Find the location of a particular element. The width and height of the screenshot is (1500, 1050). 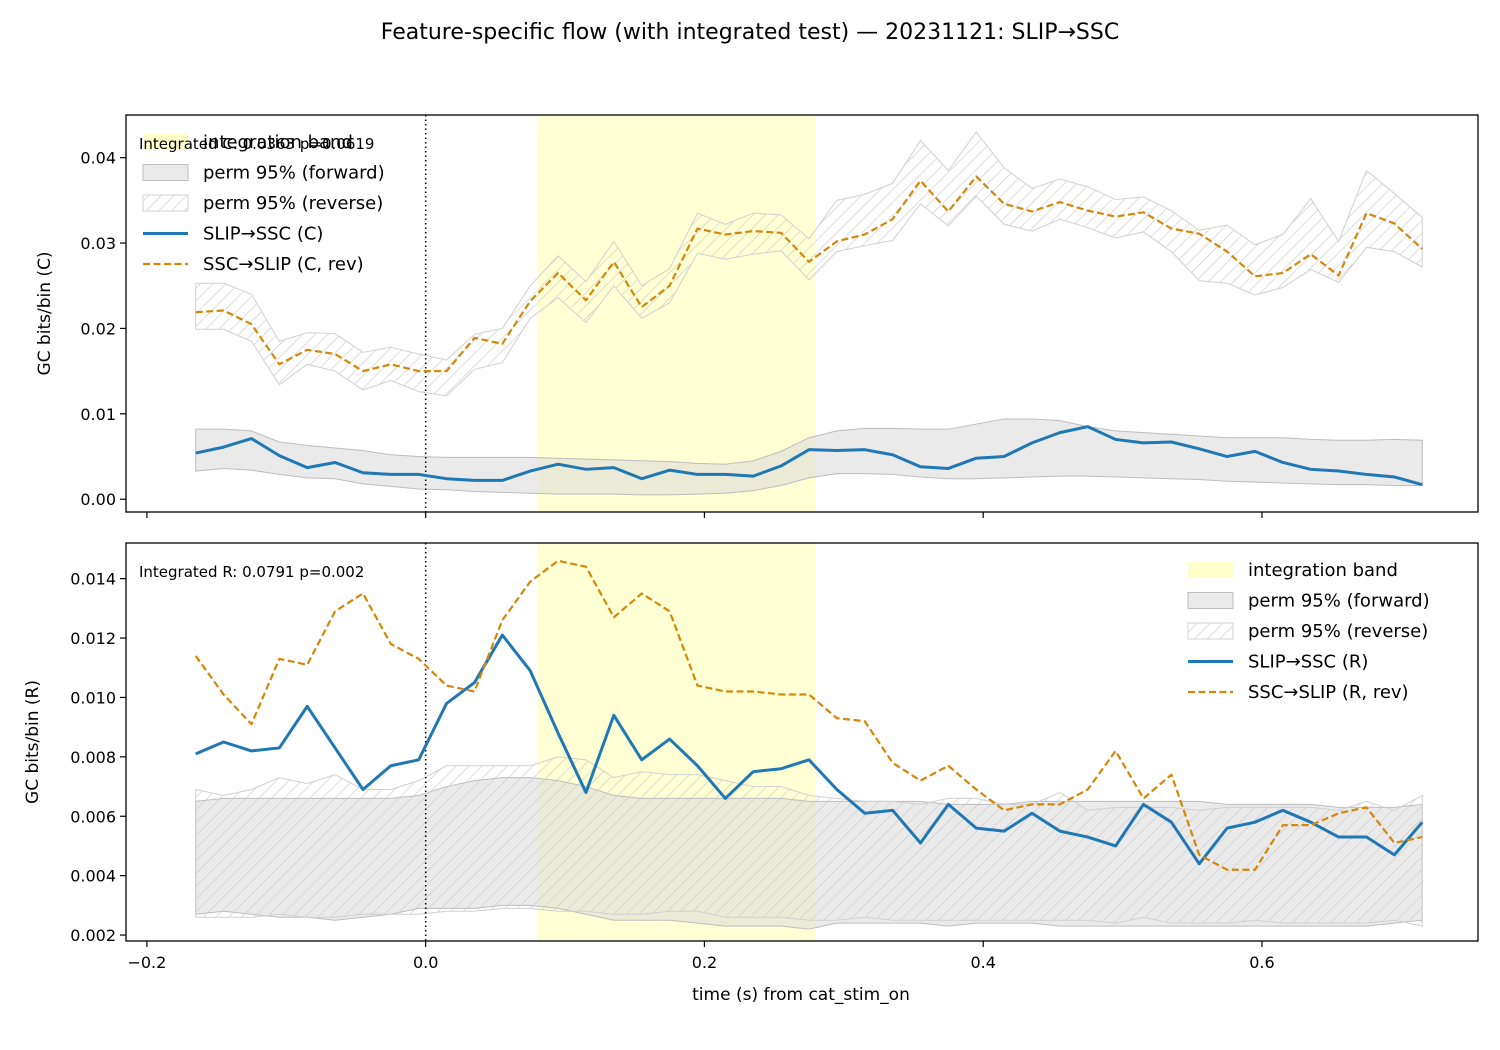

y-tick-label: 0.014 is located at coordinates (93, 579).